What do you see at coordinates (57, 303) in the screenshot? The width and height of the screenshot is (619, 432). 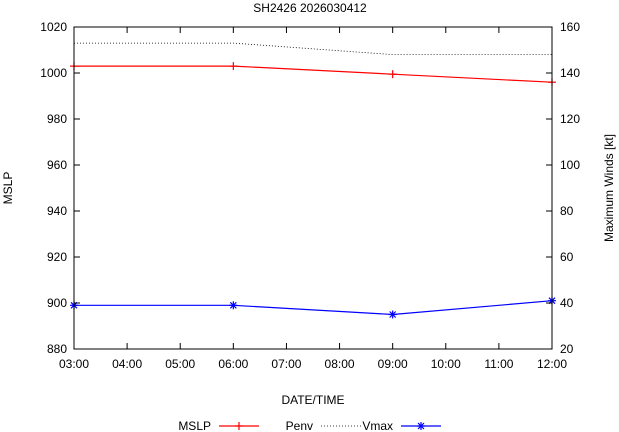 I see `y-tick-label: 900` at bounding box center [57, 303].